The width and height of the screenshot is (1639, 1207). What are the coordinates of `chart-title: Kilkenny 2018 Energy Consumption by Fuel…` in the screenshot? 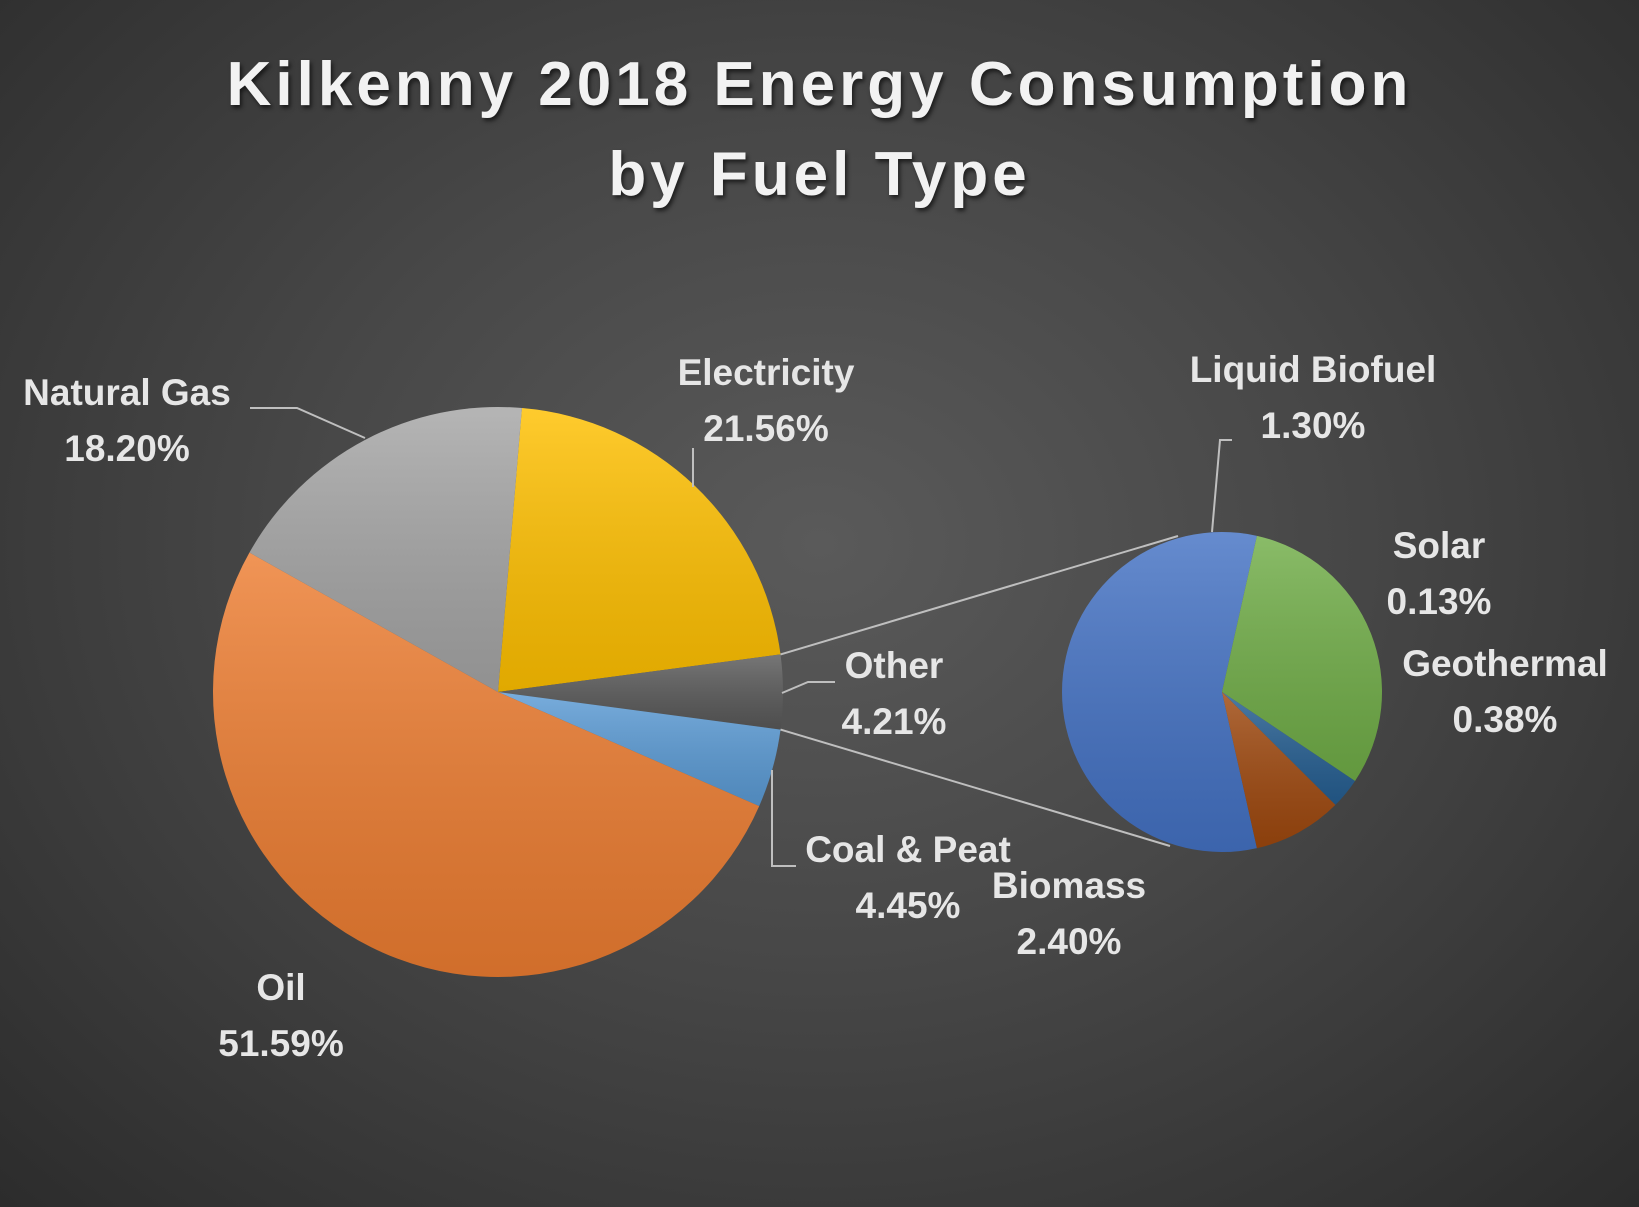 It's located at (819, 130).